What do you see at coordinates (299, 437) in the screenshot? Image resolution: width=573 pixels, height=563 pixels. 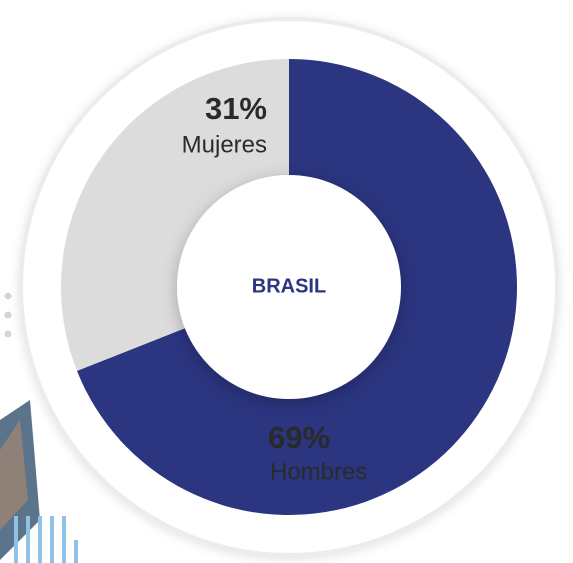 I see `value-label: 69%` at bounding box center [299, 437].